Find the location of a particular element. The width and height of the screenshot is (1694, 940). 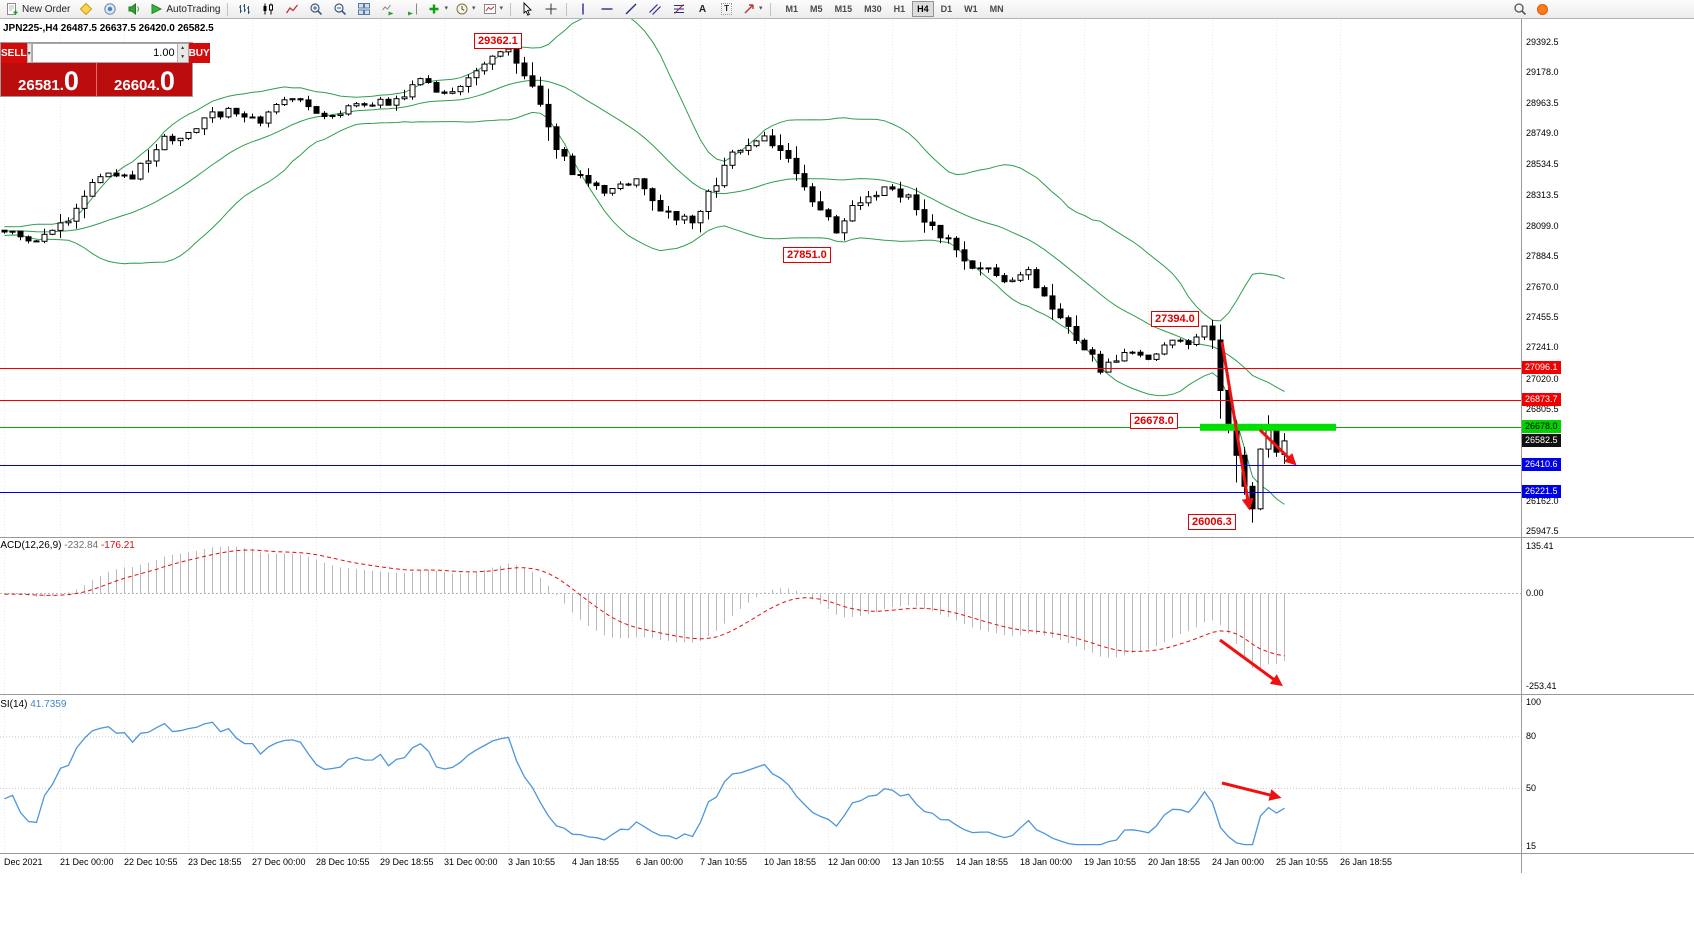

price-annotation: 29362.1 is located at coordinates (498, 41).